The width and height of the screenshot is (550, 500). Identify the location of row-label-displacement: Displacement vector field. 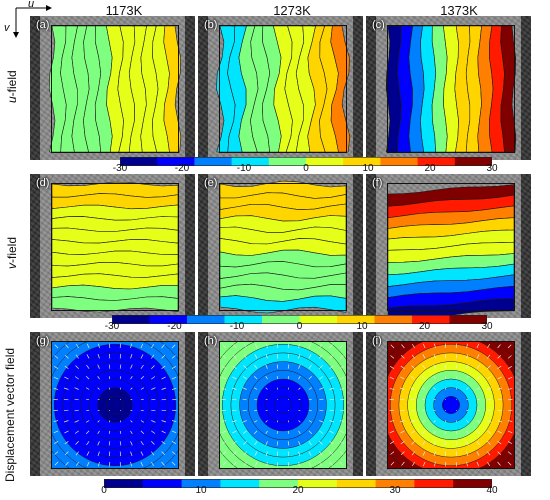
(10, 414).